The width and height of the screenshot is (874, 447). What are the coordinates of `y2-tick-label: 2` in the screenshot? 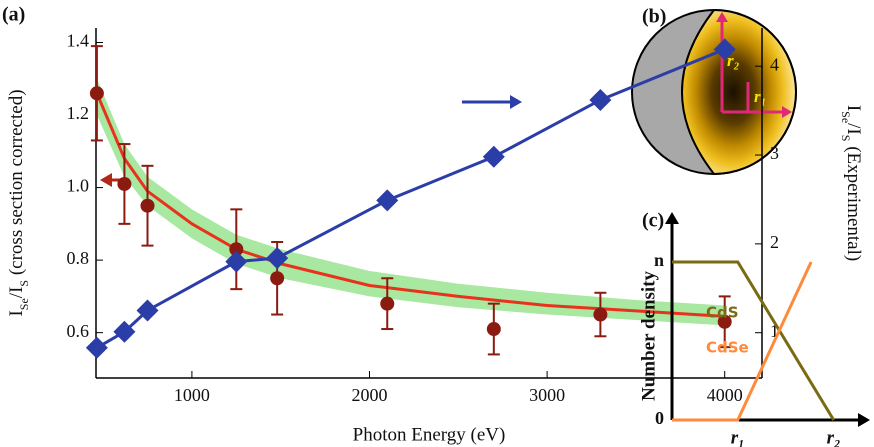 It's located at (774, 242).